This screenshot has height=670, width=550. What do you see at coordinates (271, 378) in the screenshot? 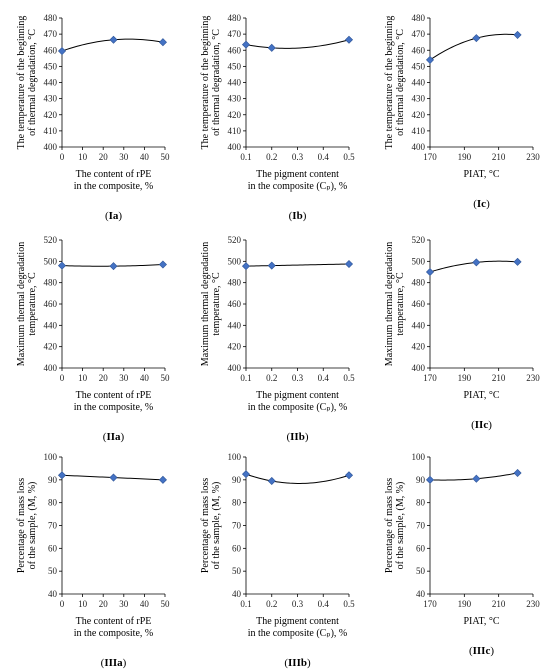
I see `x-tick-label: 0.2` at bounding box center [271, 378].